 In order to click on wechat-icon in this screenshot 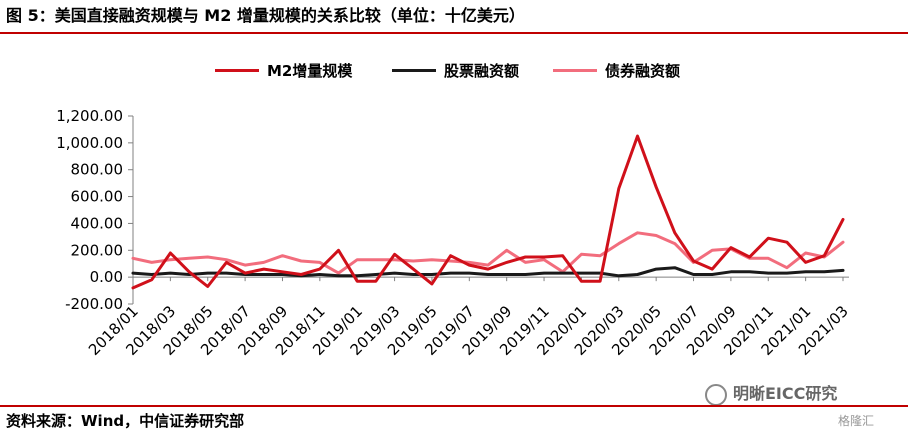, I will do `click(716, 394)`.